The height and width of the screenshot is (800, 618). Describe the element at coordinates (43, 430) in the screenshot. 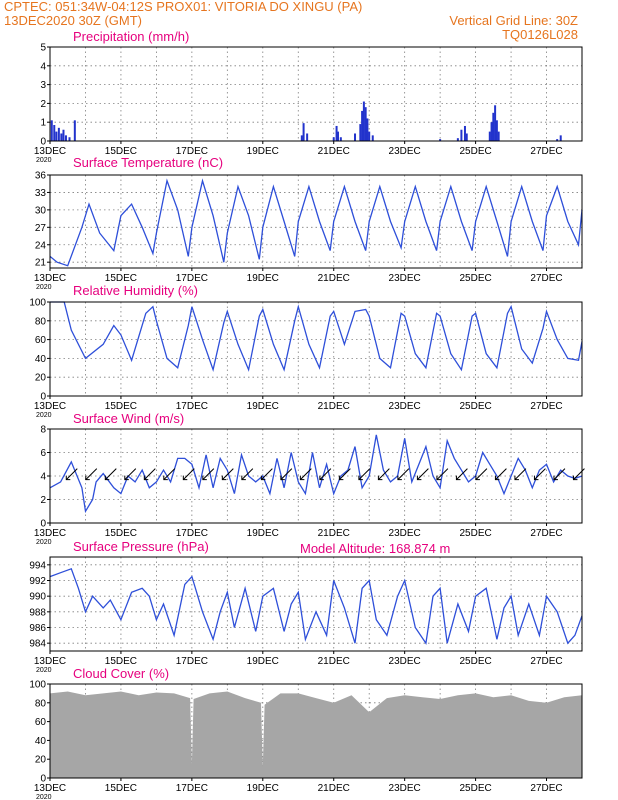

I see `wind-ytick: 8` at that location.